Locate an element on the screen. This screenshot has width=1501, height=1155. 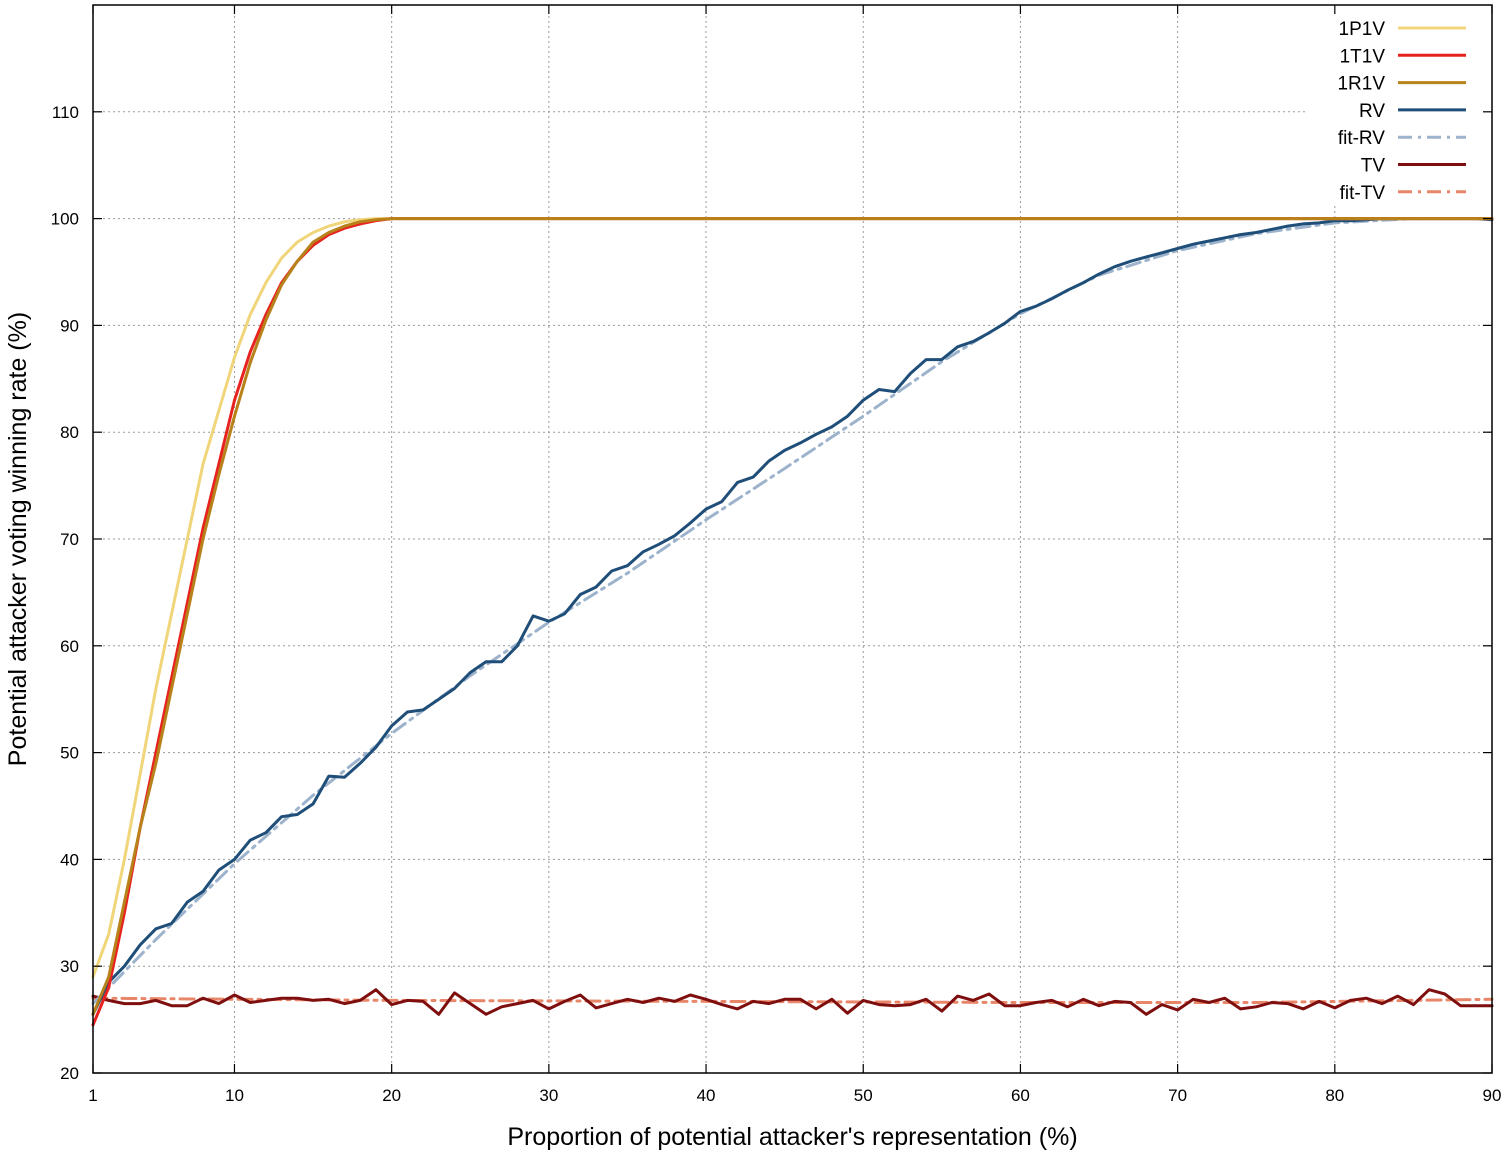
x-tick-label: 1 is located at coordinates (92, 1095).